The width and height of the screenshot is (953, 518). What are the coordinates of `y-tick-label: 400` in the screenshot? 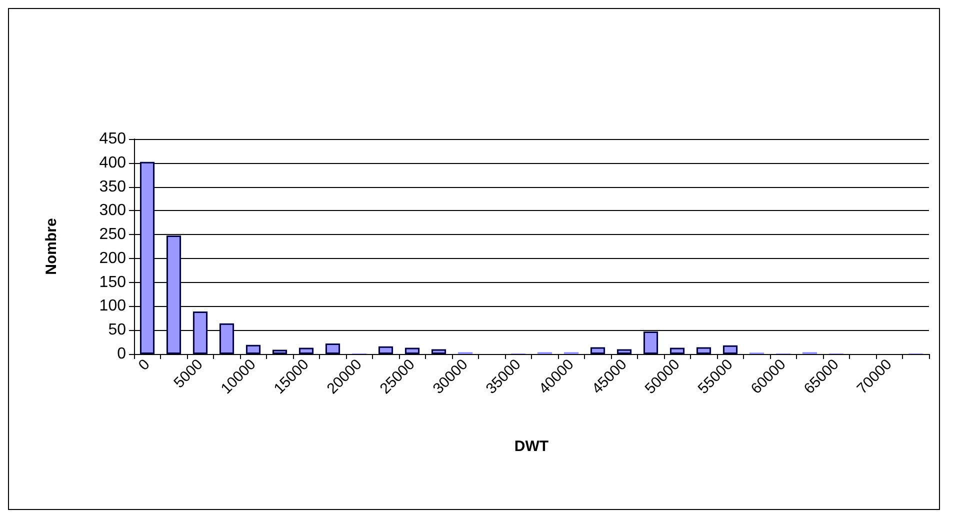 It's located at (112, 163).